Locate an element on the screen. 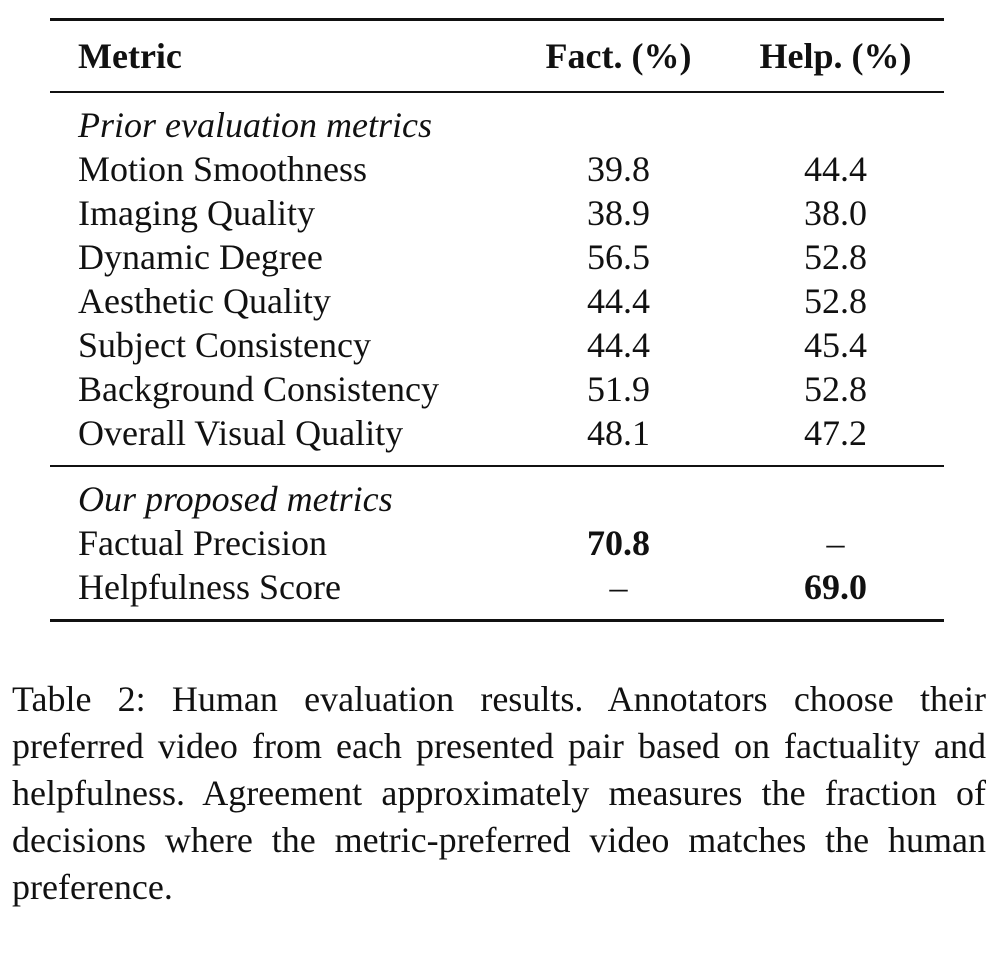 This screenshot has height=960, width=1006. metric-name: Aesthetic Quality is located at coordinates (204, 301).